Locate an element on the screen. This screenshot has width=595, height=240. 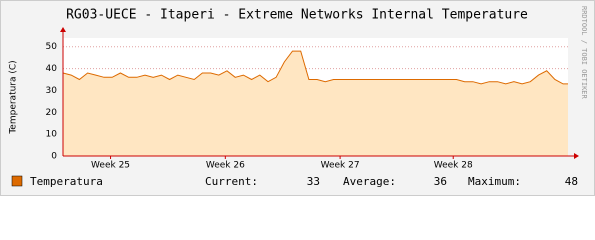
legend-swatch is located at coordinates (17, 181).